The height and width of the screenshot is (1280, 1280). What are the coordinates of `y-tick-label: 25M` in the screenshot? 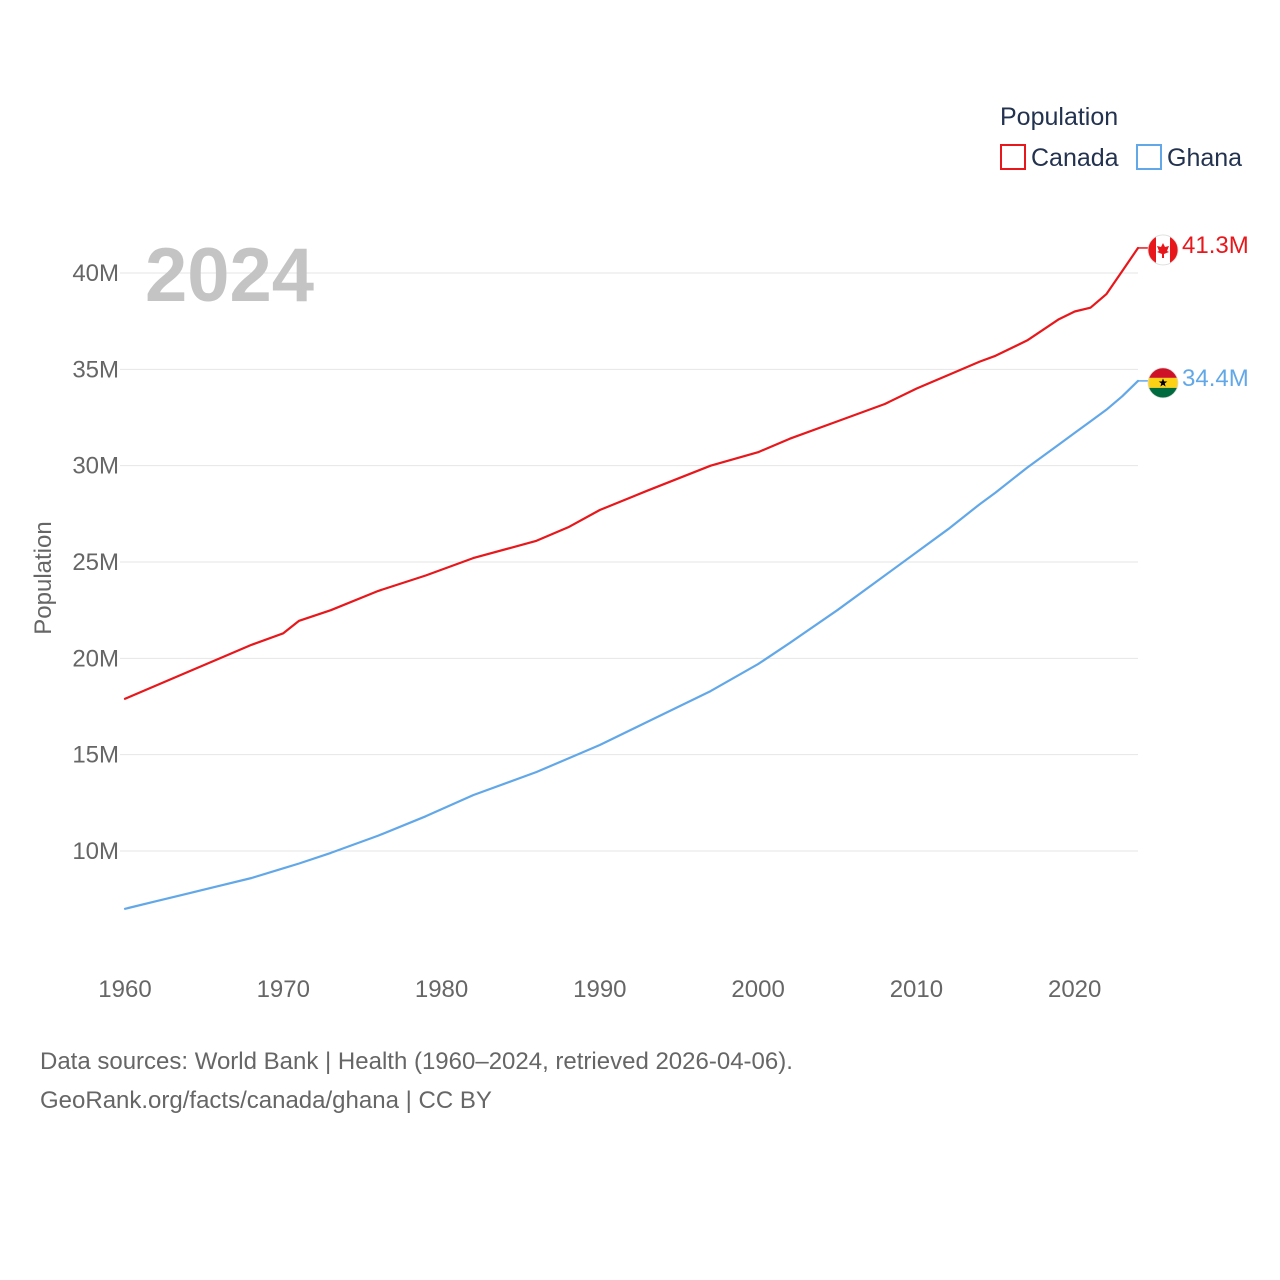 It's located at (95, 562).